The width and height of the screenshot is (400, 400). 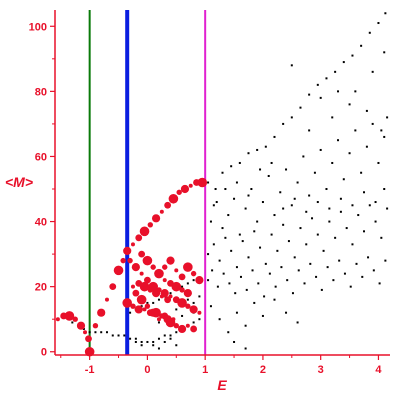 I want to click on x-tick-label: -1, so click(x=90, y=370).